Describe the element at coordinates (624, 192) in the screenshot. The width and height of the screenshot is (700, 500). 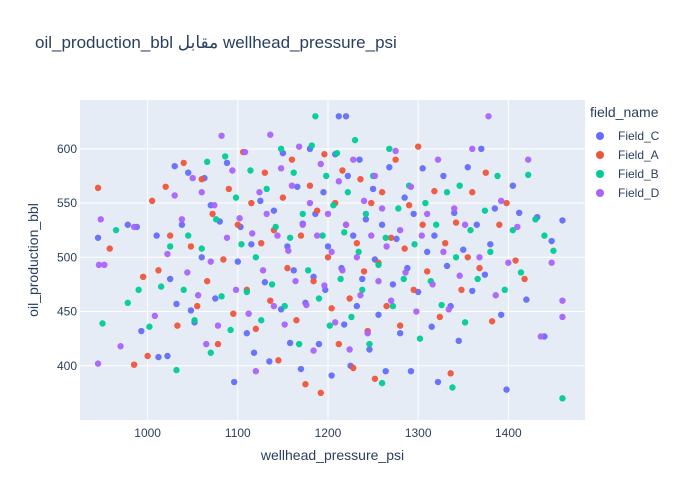
I see `legend-item-field-d: Field_D` at that location.